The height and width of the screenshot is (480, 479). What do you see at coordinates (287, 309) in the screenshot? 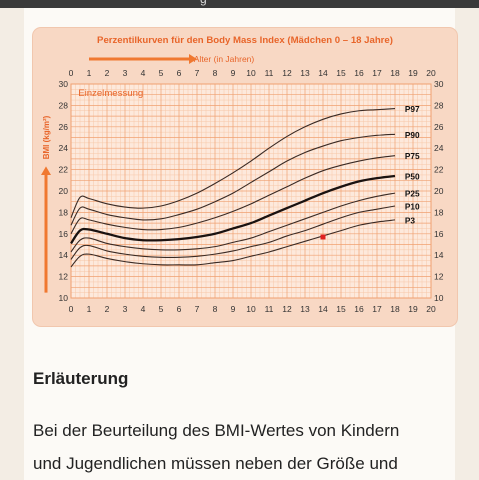
I see `x-tick-label-bottom: 12` at bounding box center [287, 309].